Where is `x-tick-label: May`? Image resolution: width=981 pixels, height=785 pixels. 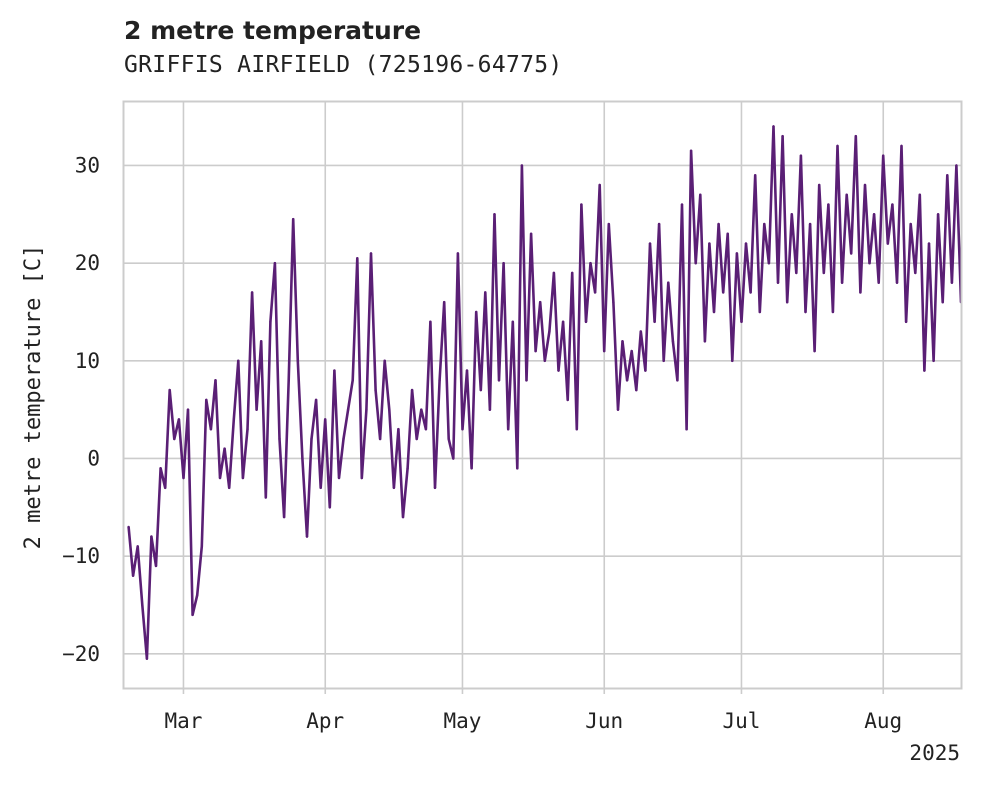 x-tick-label: May is located at coordinates (462, 721).